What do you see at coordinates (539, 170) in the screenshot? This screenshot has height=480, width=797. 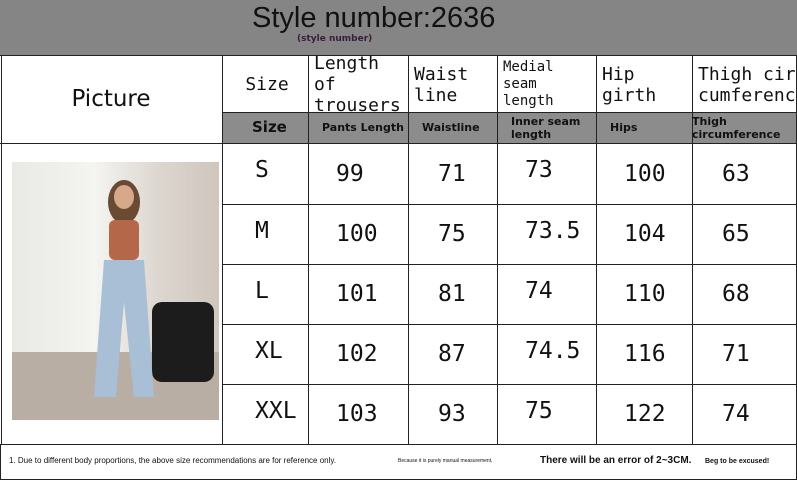 I see `table-cell: 73` at bounding box center [539, 170].